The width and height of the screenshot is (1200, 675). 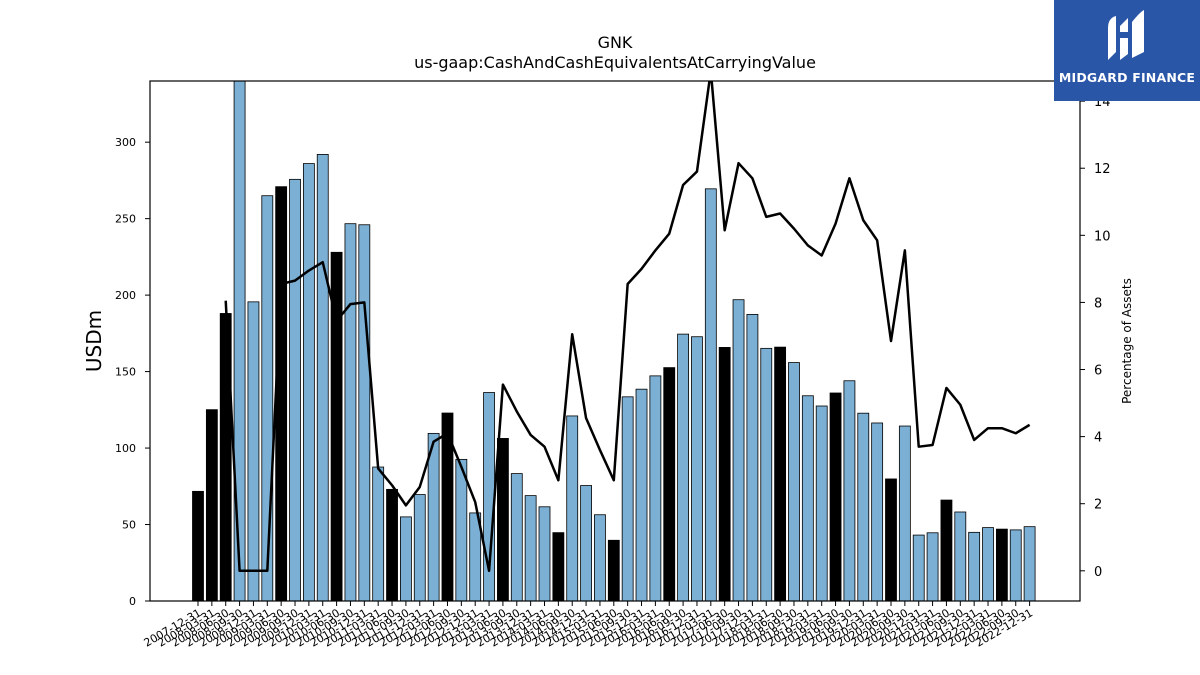 What do you see at coordinates (125, 295) in the screenshot?
I see `y-tick-label: 200` at bounding box center [125, 295].